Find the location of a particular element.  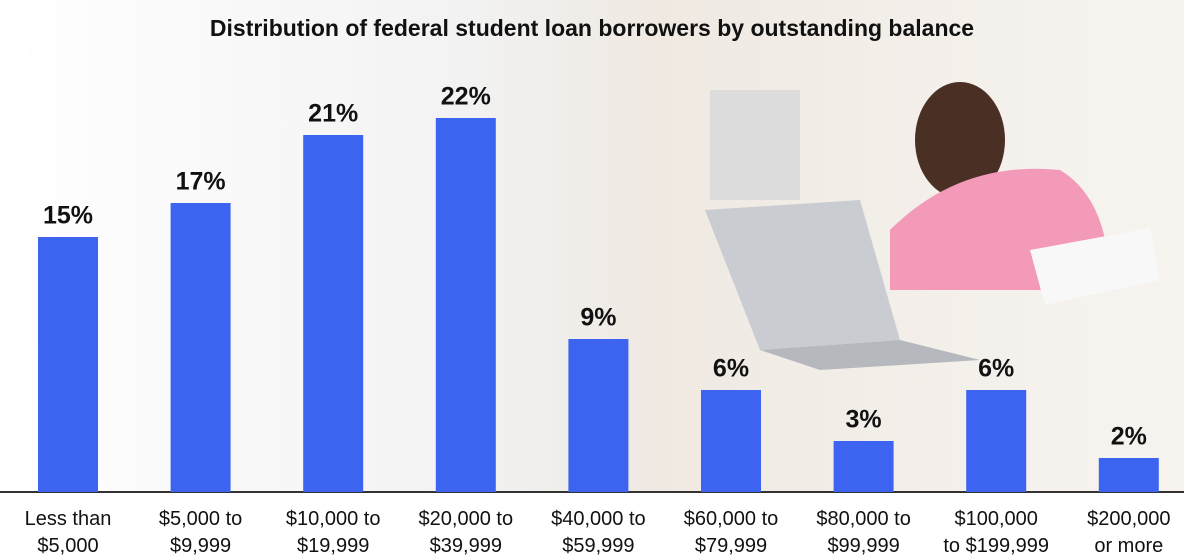

x-tick-label: $100,000 to $199,999 is located at coordinates (996, 532).